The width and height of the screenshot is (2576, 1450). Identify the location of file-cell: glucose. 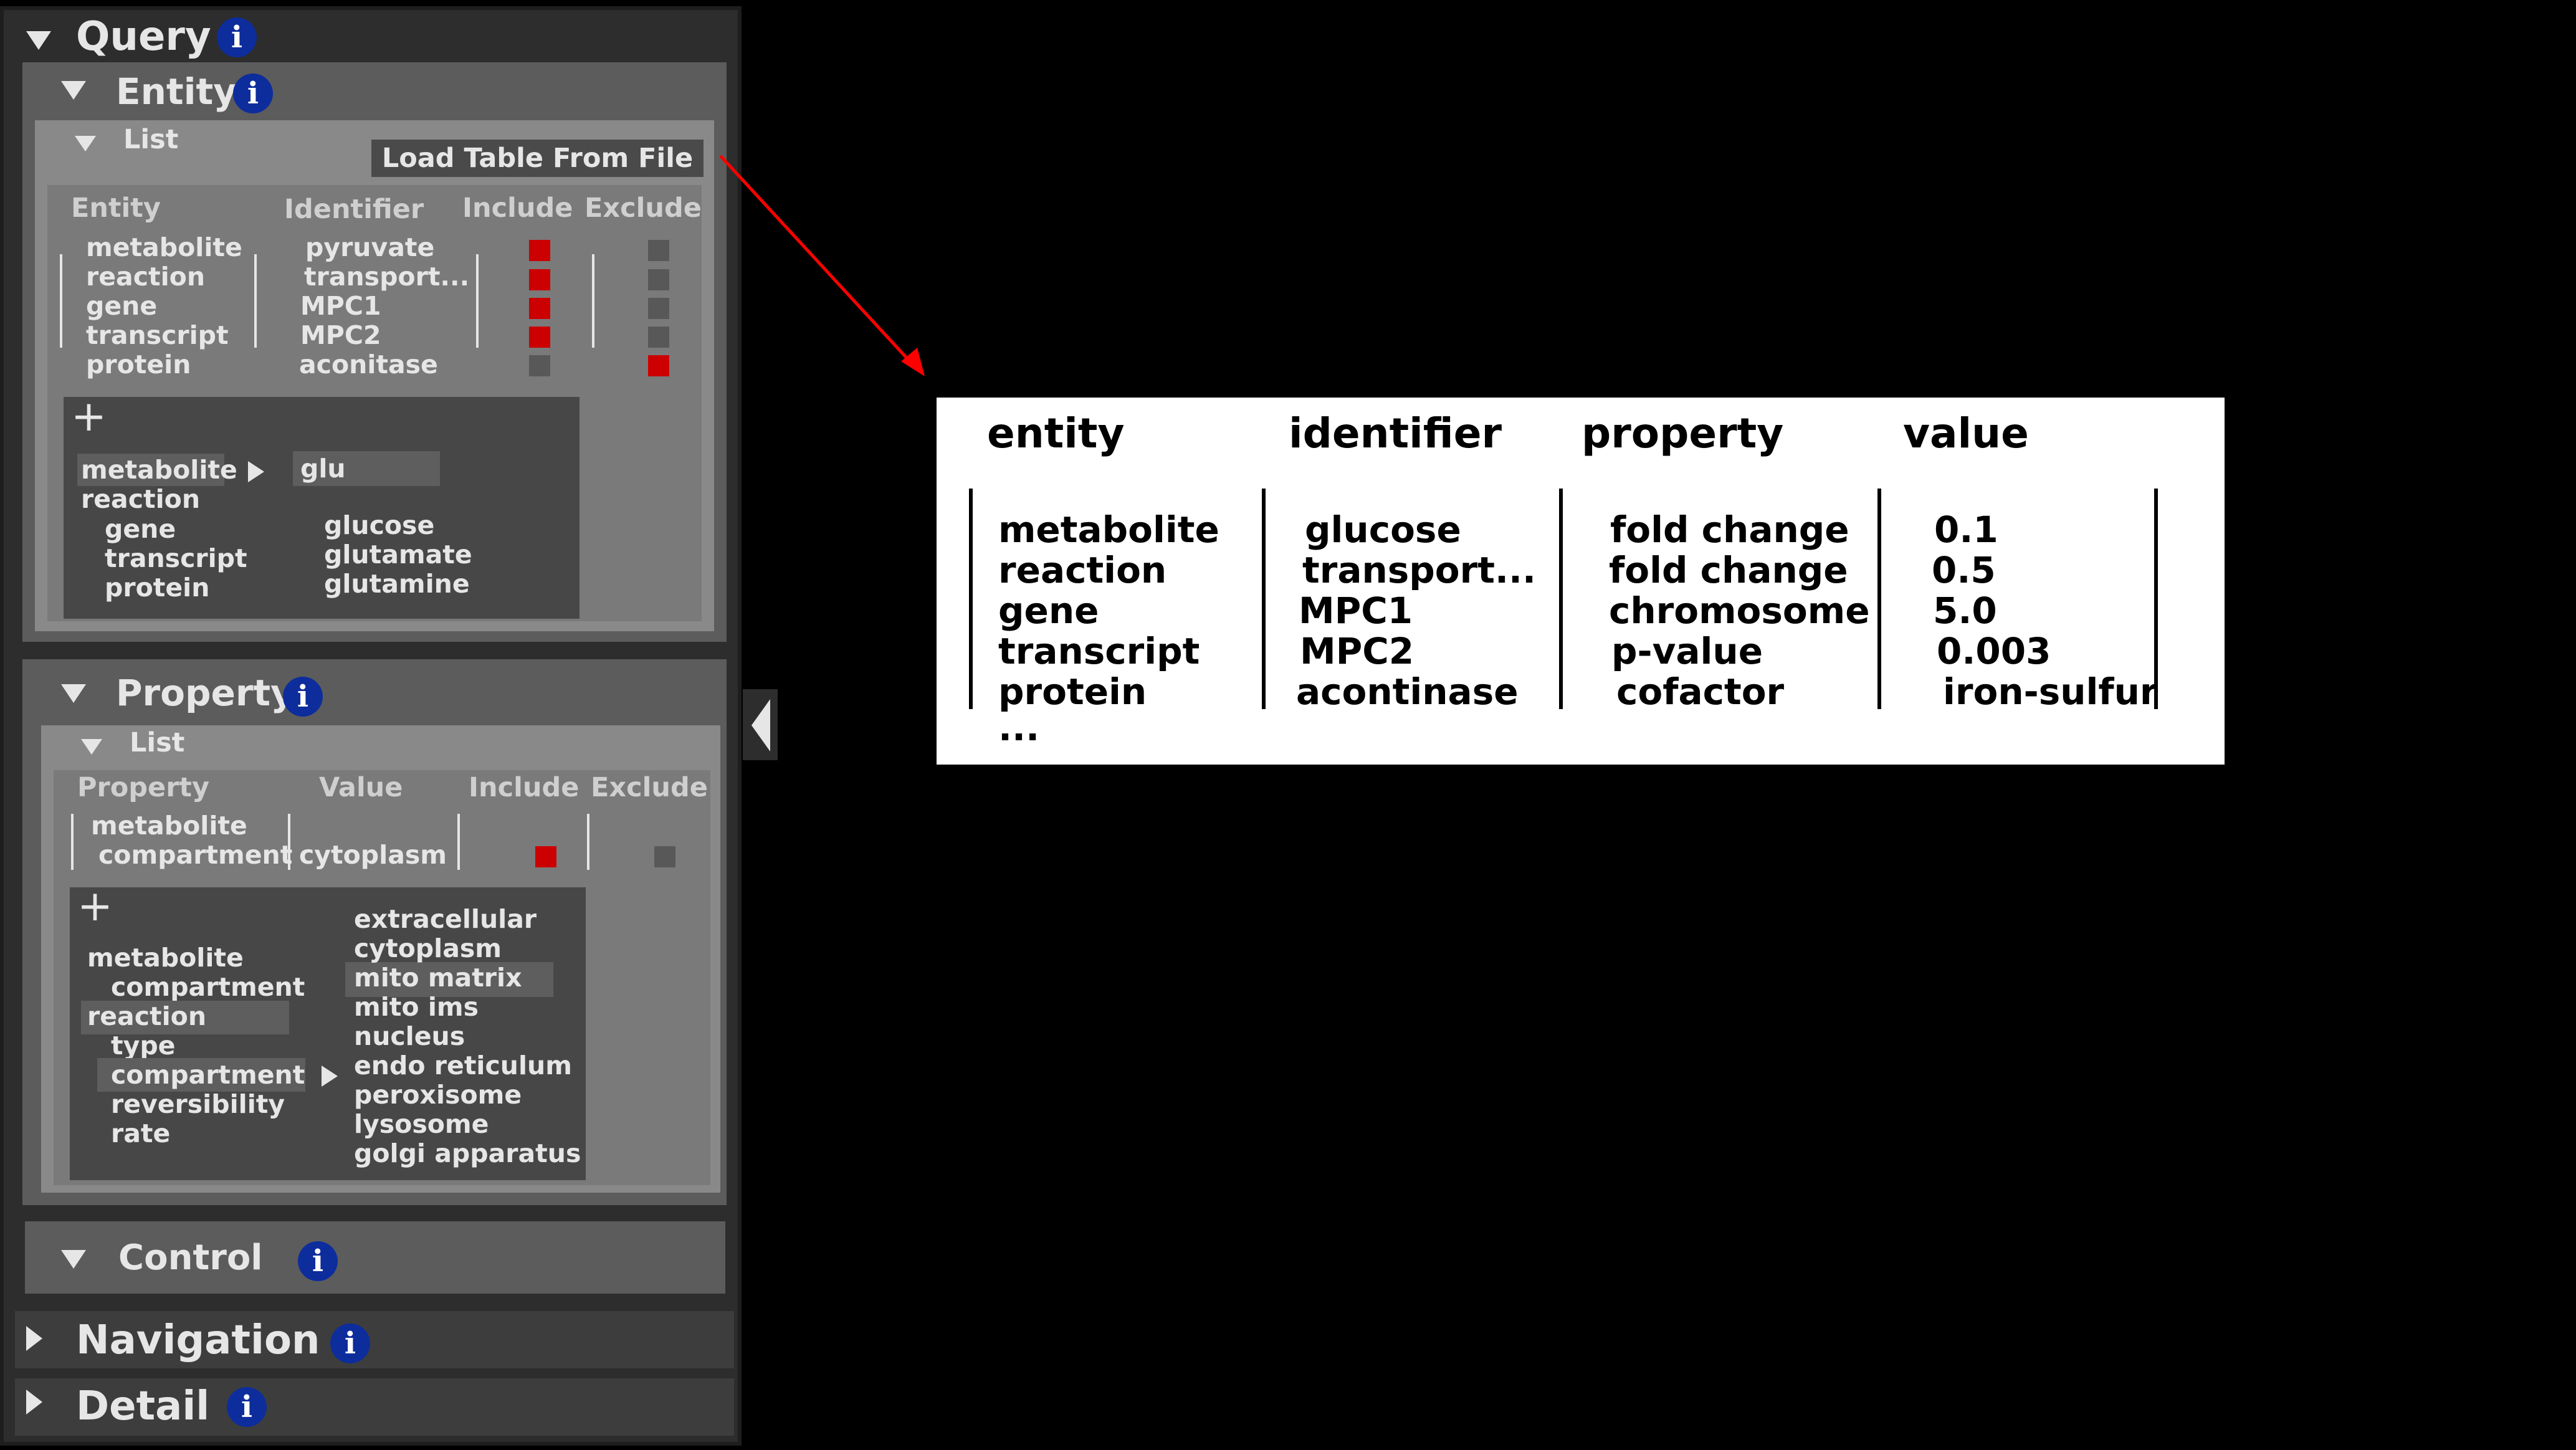
(1383, 529).